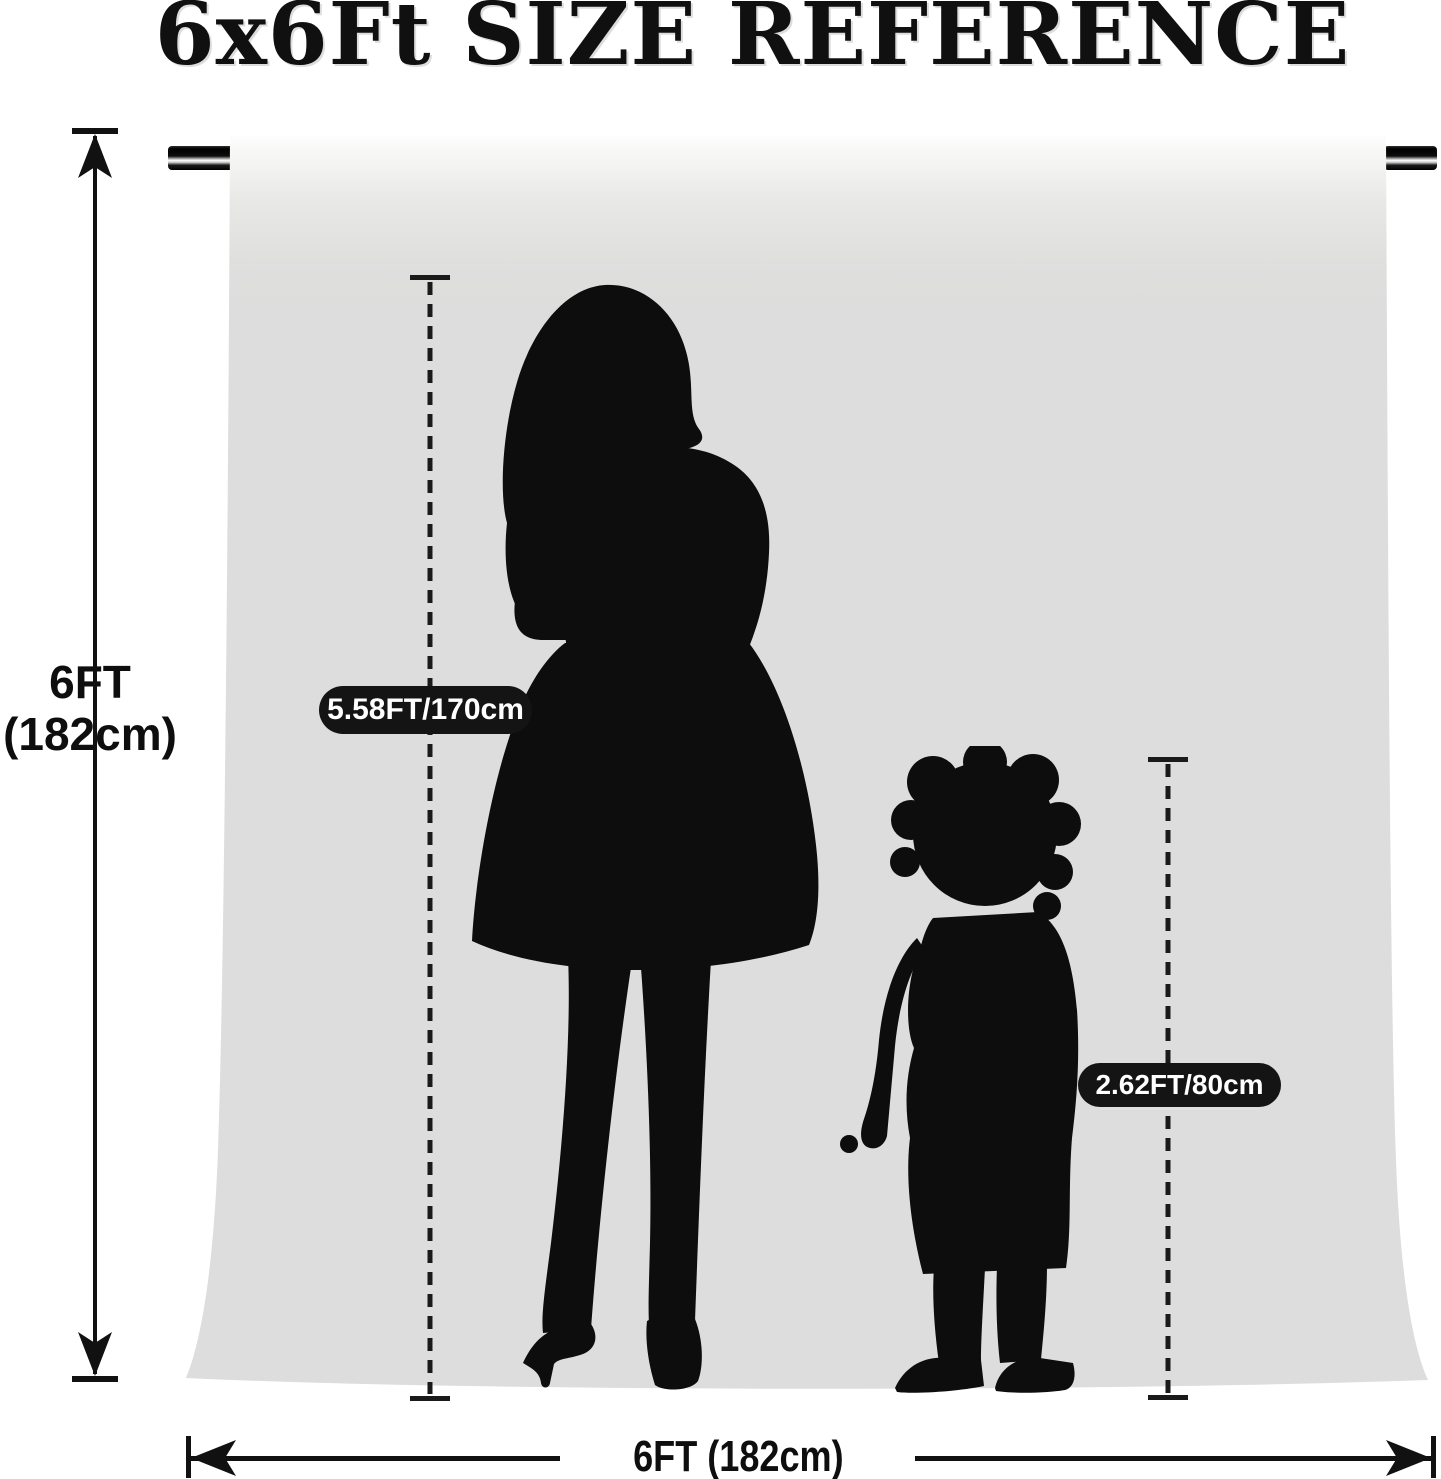  Describe the element at coordinates (559, 1356) in the screenshot. I see `woman-front-shoe` at that location.